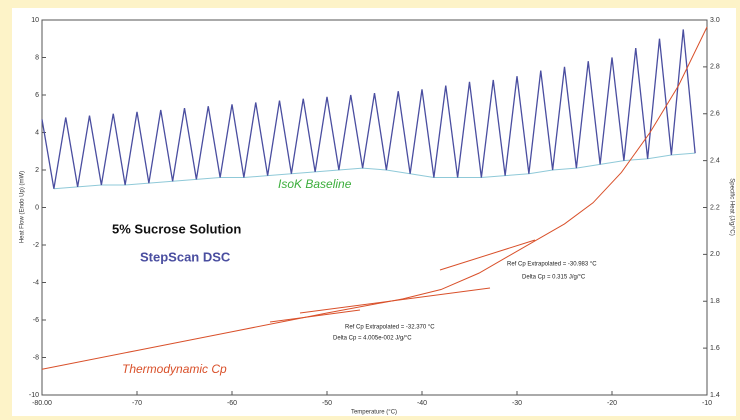 Image resolution: width=740 pixels, height=420 pixels. Describe the element at coordinates (37, 132) in the screenshot. I see `y-tick-label: 4` at that location.